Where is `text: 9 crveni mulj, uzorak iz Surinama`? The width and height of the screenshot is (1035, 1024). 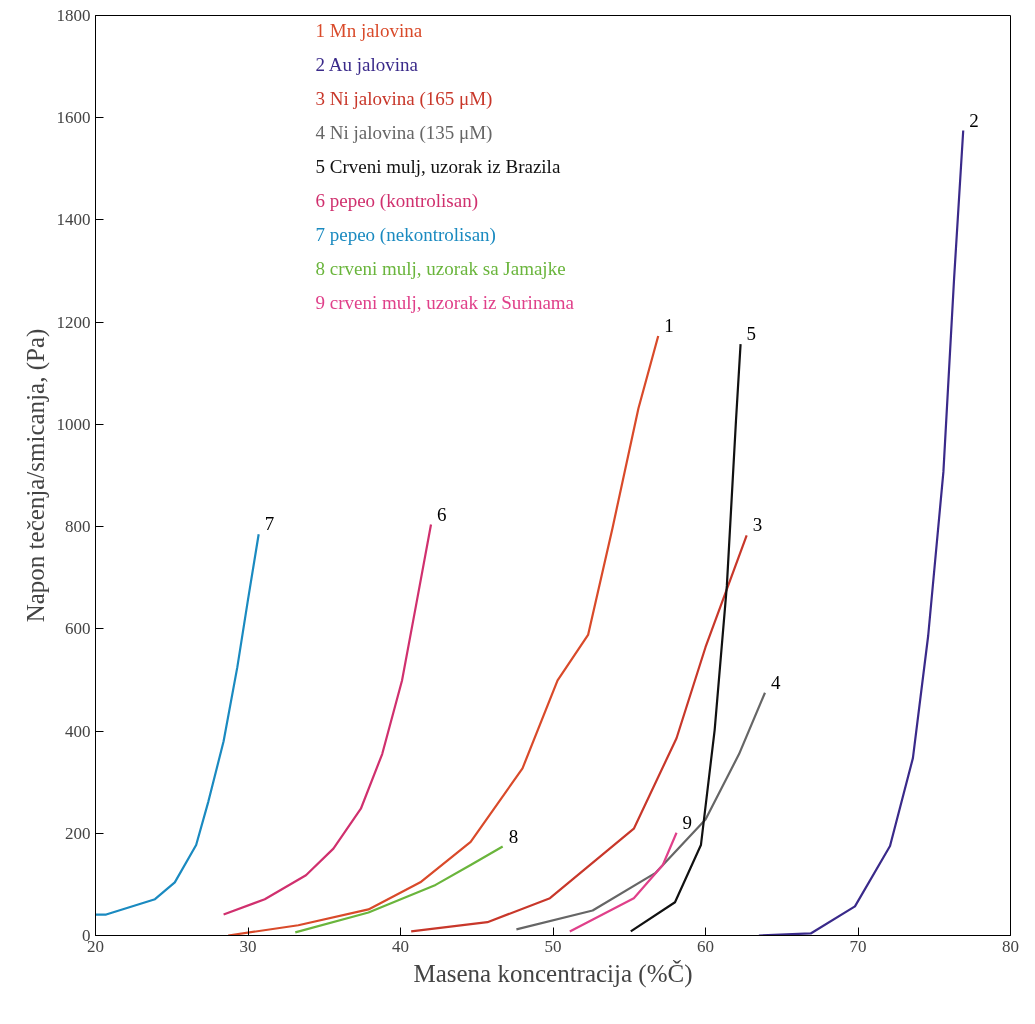
text: 9 crveni mulj, uzorak iz Surinama is located at coordinates (445, 302).